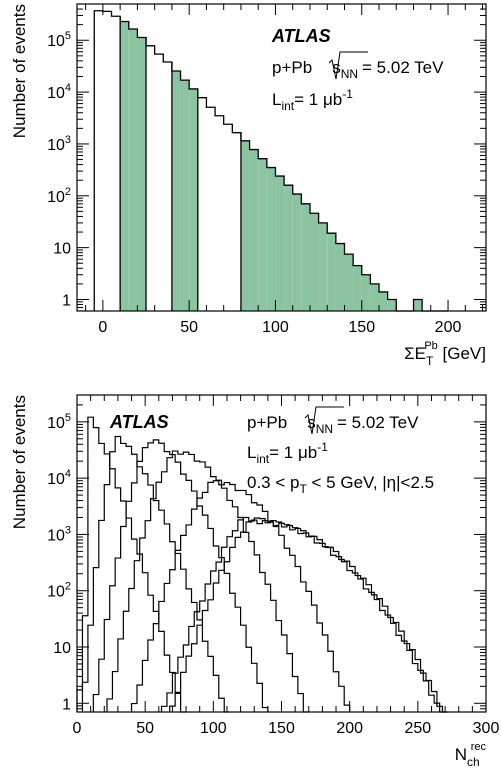 The height and width of the screenshot is (777, 501). Describe the element at coordinates (262, 459) in the screenshot. I see `bottom-lumi-sub: int` at that location.